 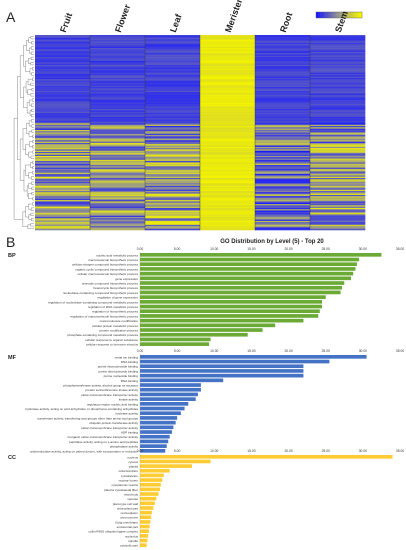 I want to click on category-label: protein serine/threonine kinase activity, so click(x=111, y=390).